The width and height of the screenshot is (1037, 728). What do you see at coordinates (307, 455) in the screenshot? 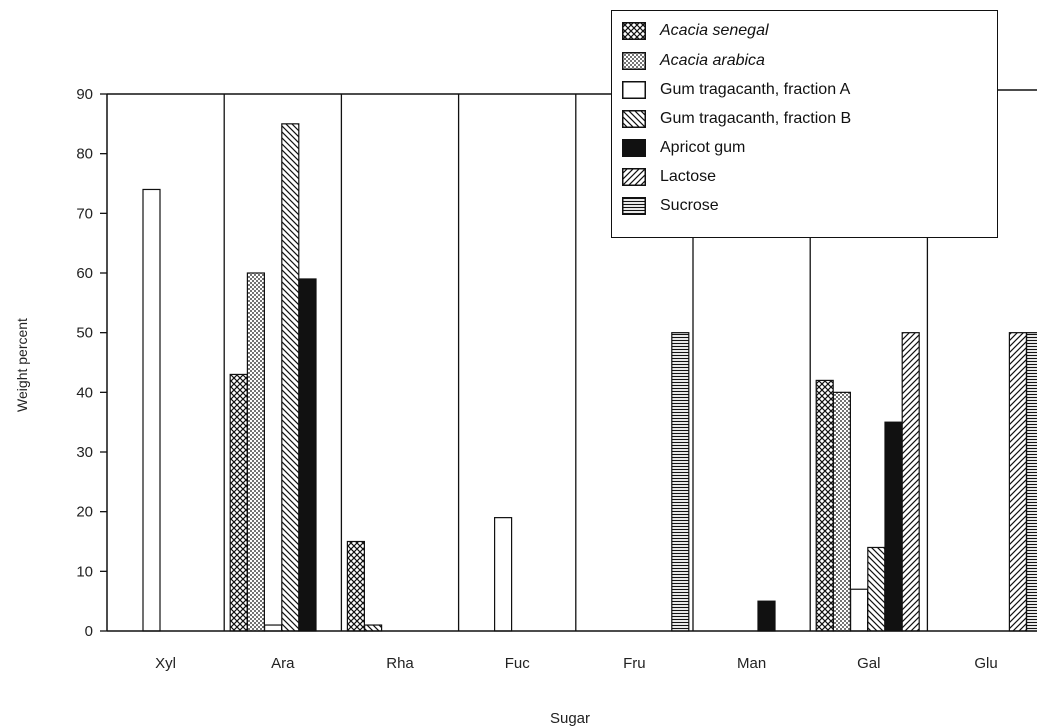
I see `bar-ara-apricot-gum` at bounding box center [307, 455].